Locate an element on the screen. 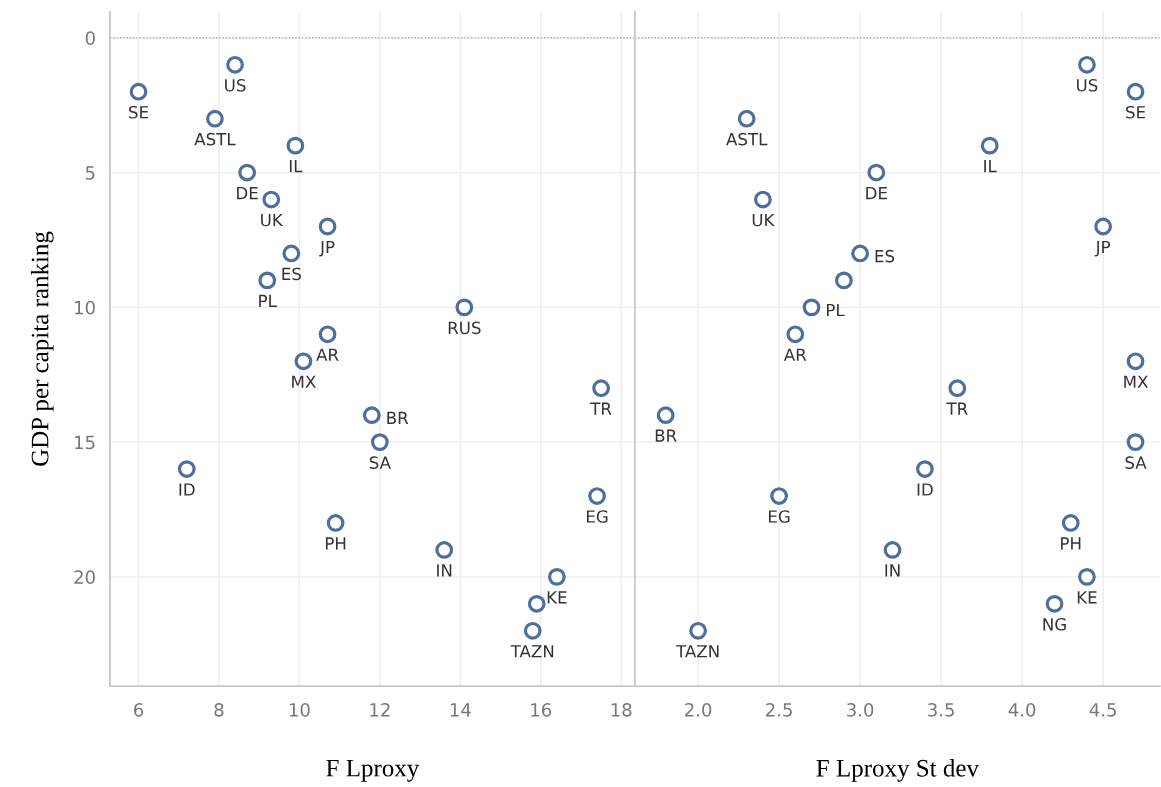  x-tick-label: 4.5 is located at coordinates (1102, 710).